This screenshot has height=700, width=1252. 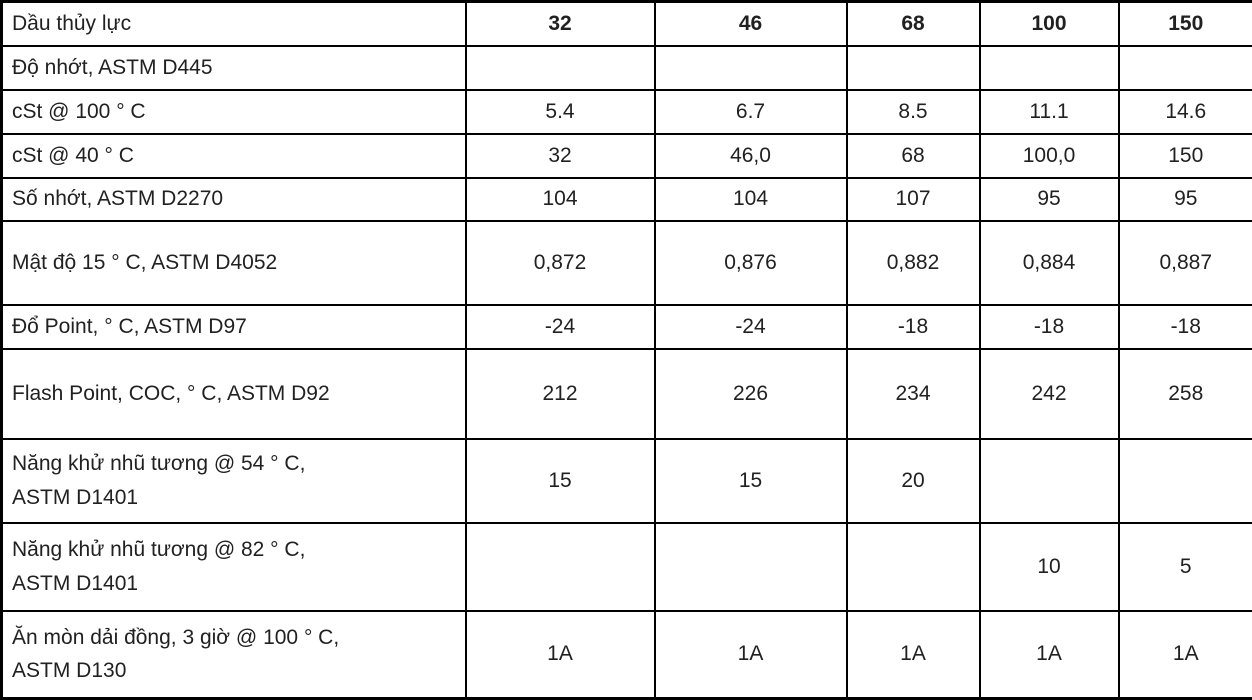 What do you see at coordinates (751, 156) in the screenshot?
I see `value-cell: 46,0` at bounding box center [751, 156].